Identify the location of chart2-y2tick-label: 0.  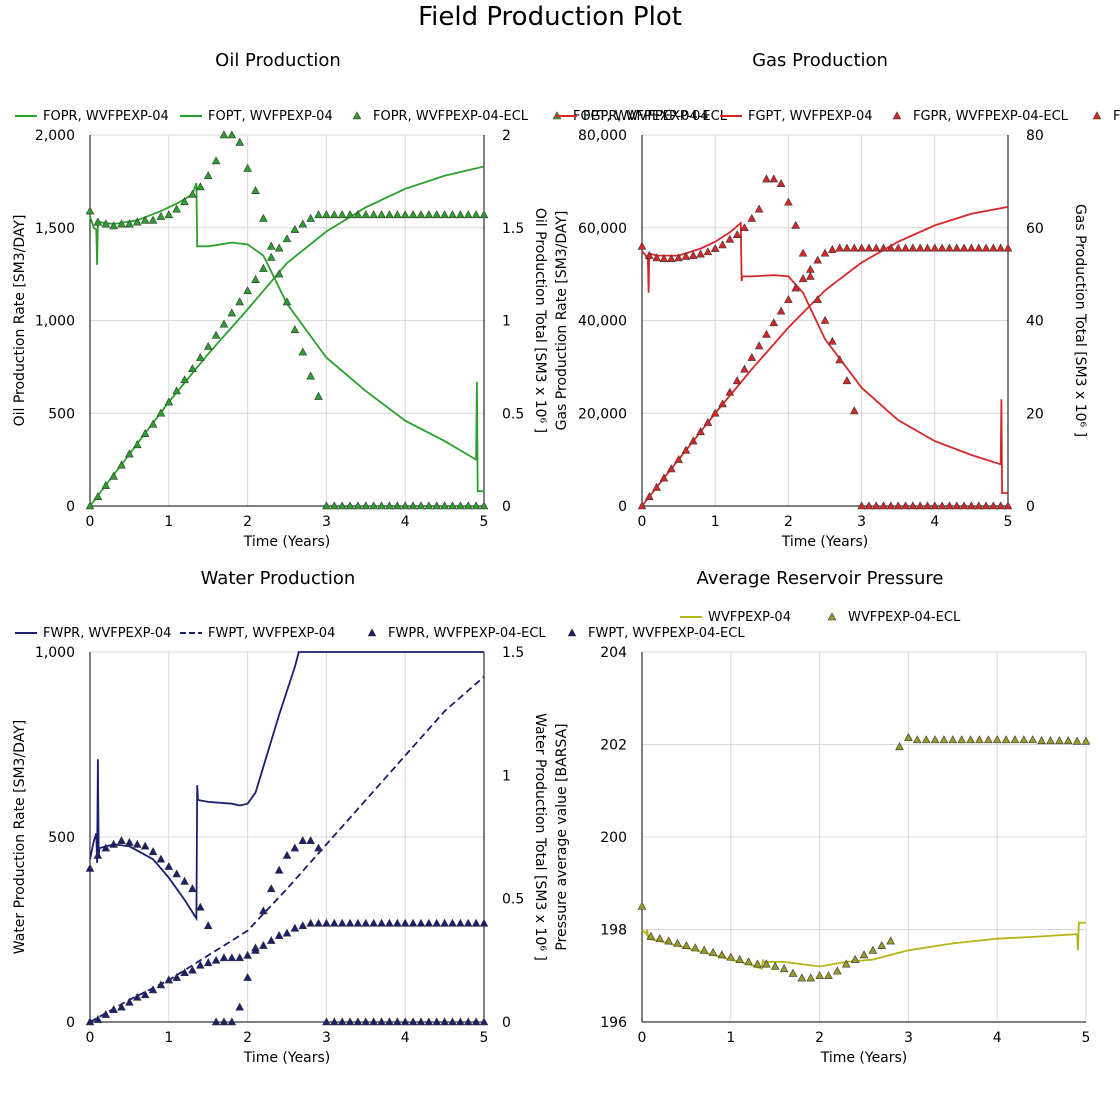
(1030, 507).